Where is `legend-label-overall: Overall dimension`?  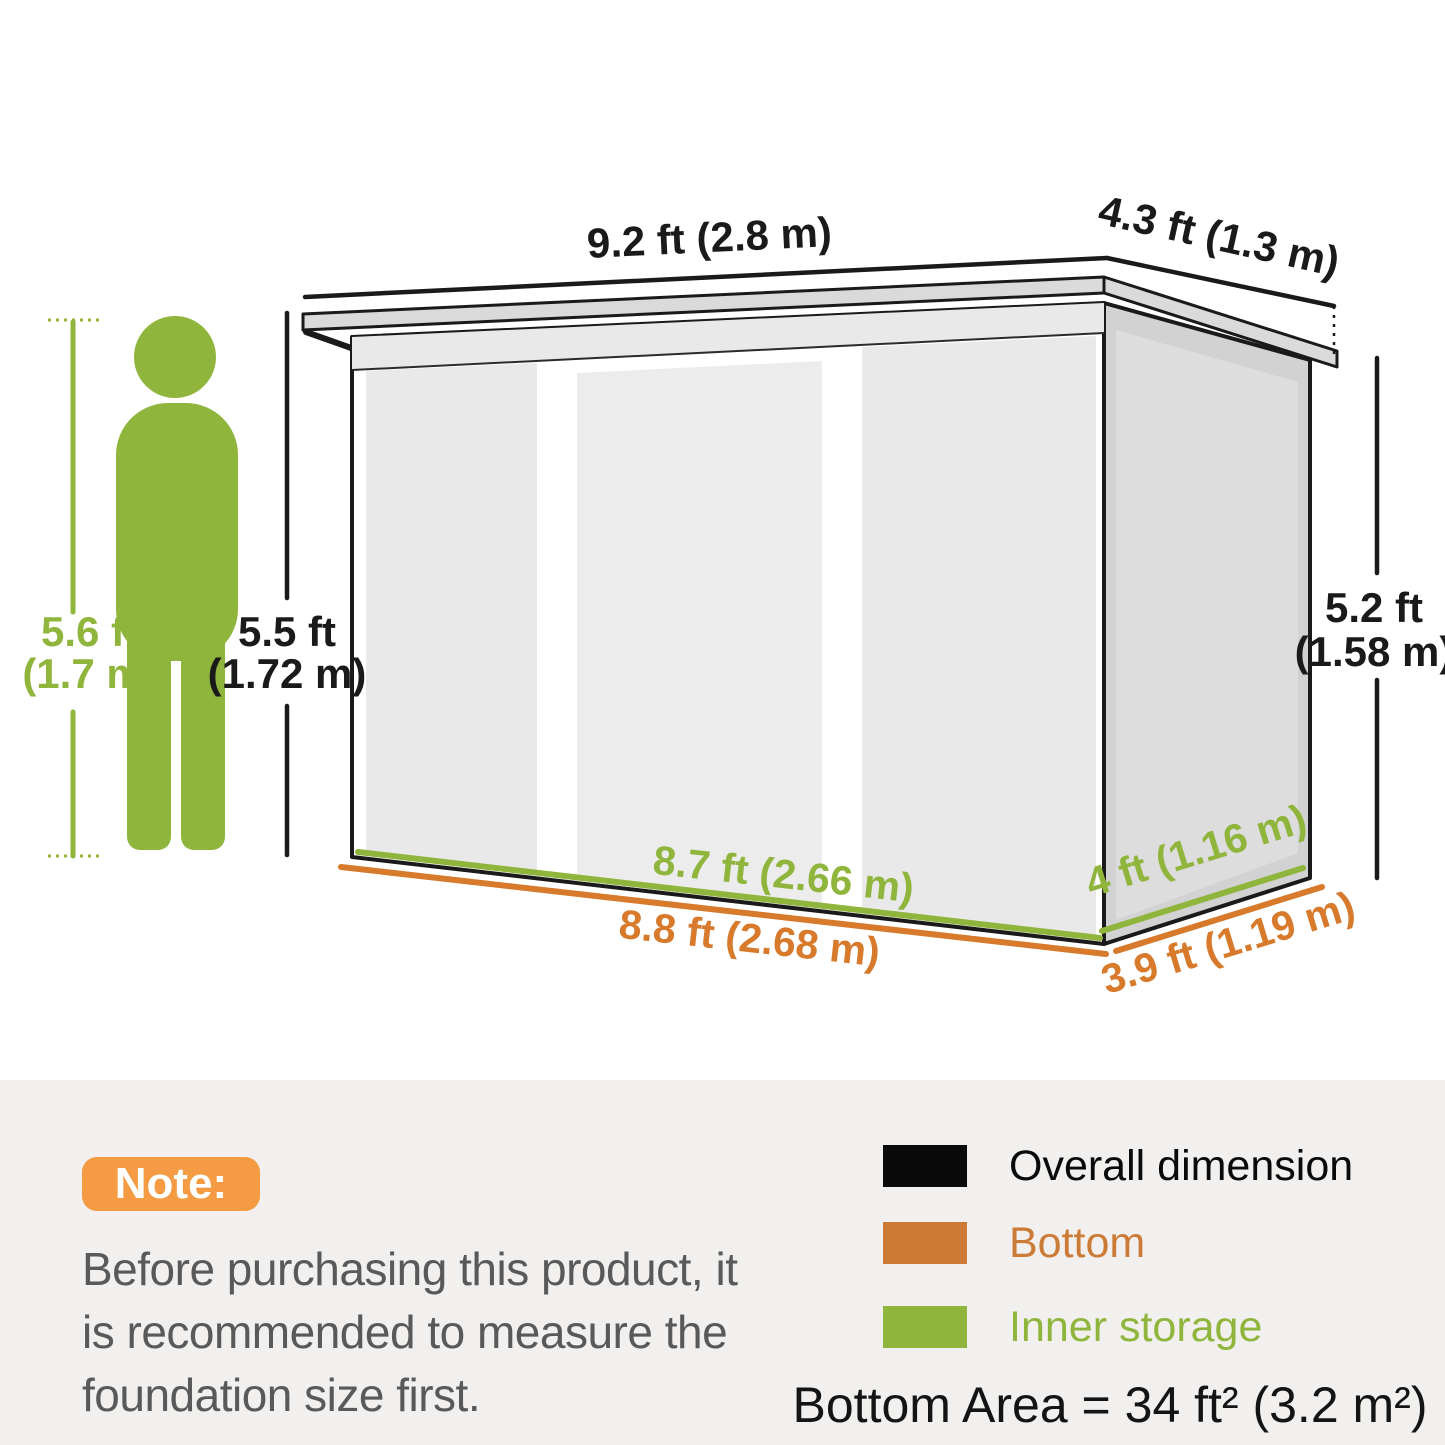
legend-label-overall: Overall dimension is located at coordinates (1181, 1165).